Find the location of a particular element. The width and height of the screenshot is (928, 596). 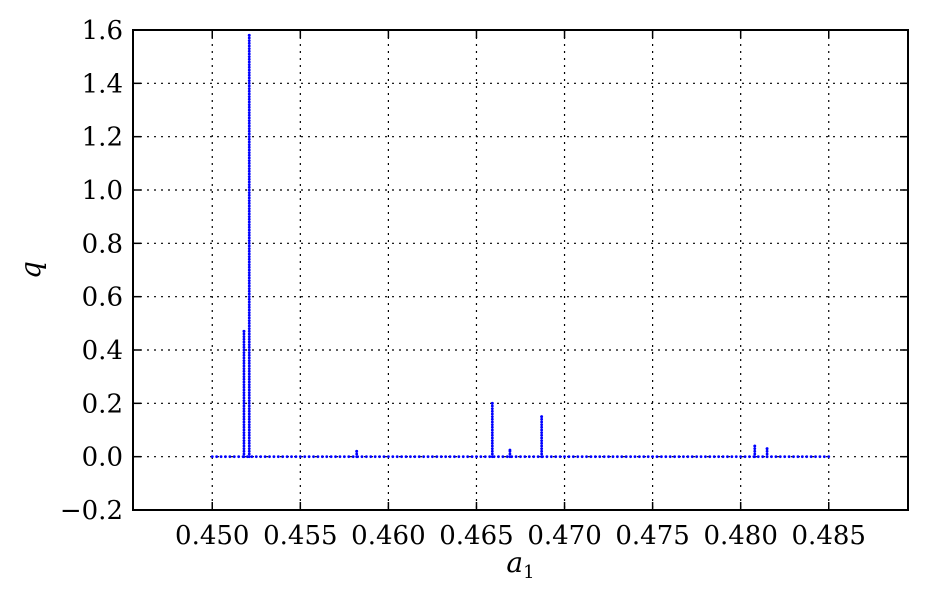

x-tick-label: 0.450 is located at coordinates (212, 536).